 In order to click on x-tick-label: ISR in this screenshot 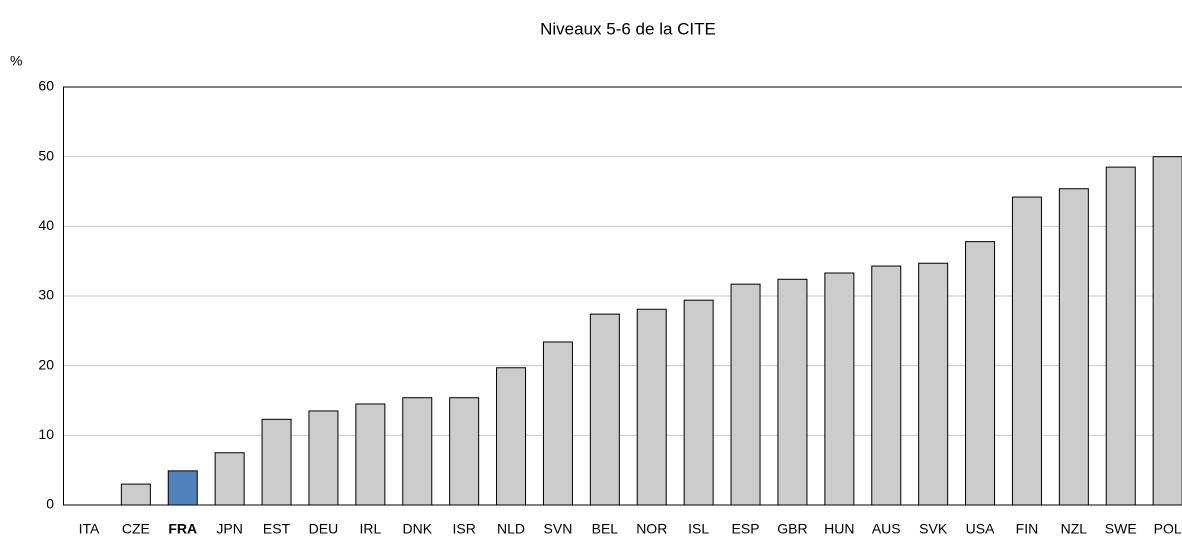, I will do `click(463, 529)`.